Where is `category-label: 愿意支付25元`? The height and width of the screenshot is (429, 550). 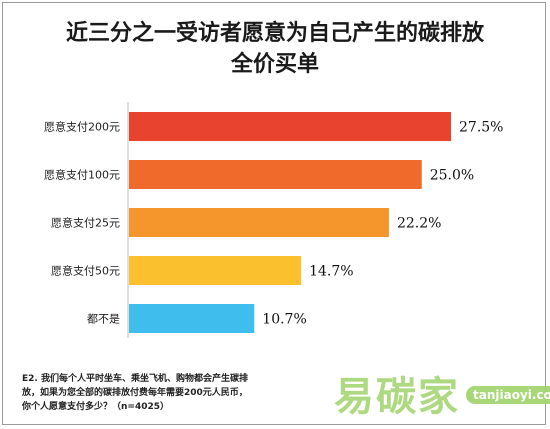
category-label: 愿意支付25元 is located at coordinates (85, 223).